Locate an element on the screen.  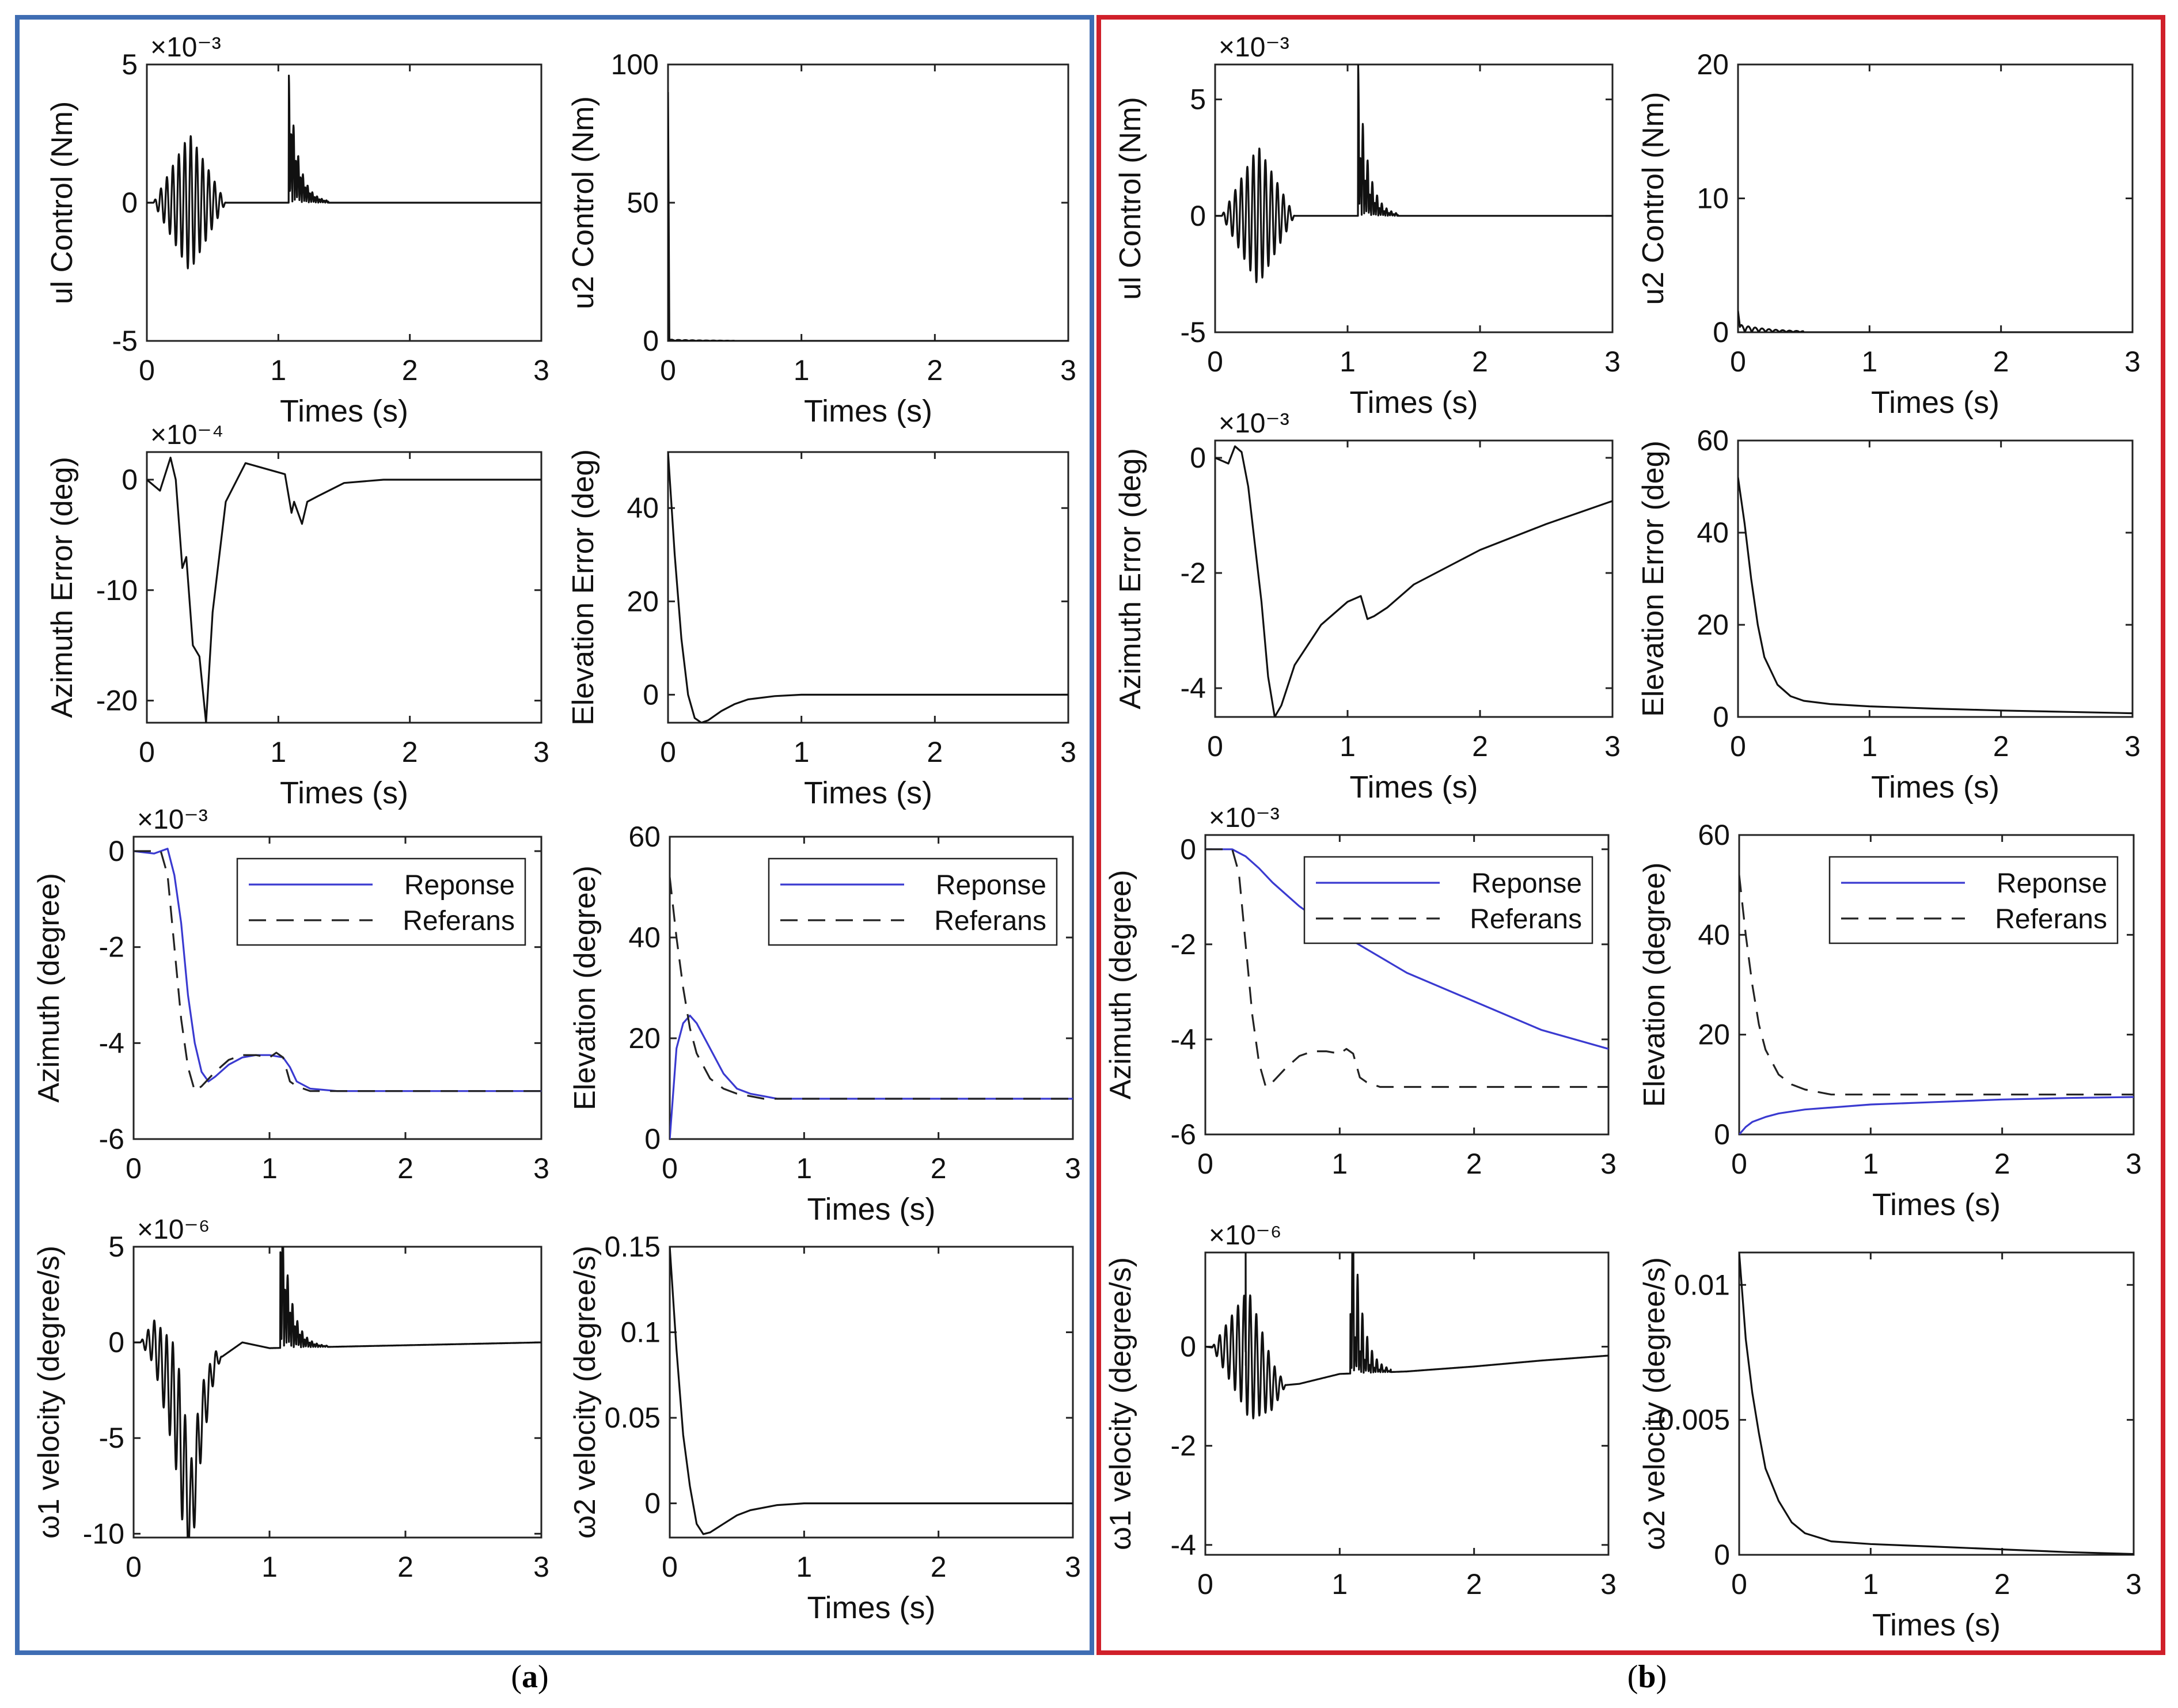
y-tick-label: 0.005 is located at coordinates (1694, 1420).